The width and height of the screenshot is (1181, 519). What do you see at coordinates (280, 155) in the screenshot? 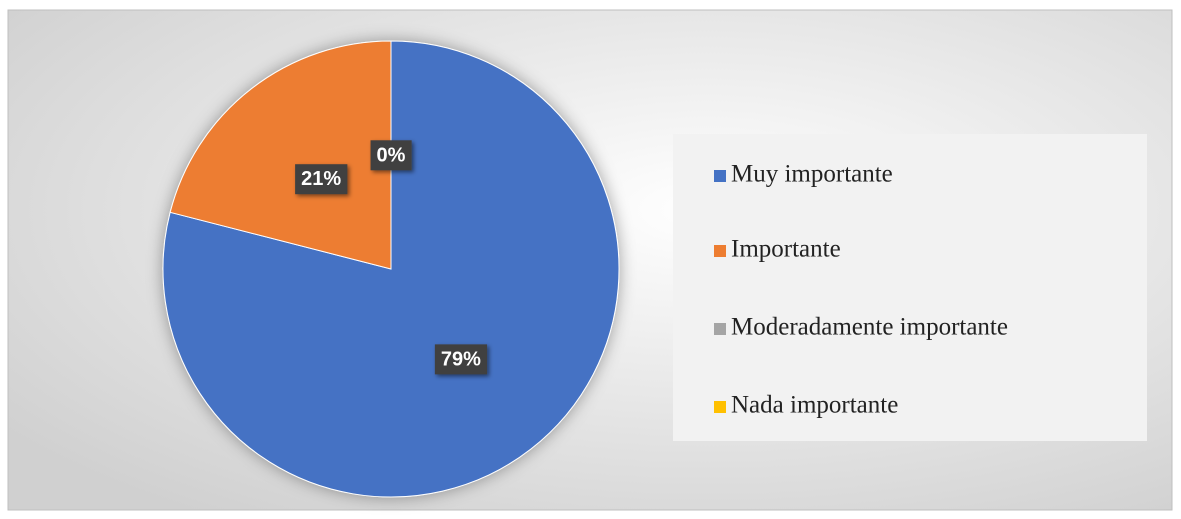
I see `pie-slice` at bounding box center [280, 155].